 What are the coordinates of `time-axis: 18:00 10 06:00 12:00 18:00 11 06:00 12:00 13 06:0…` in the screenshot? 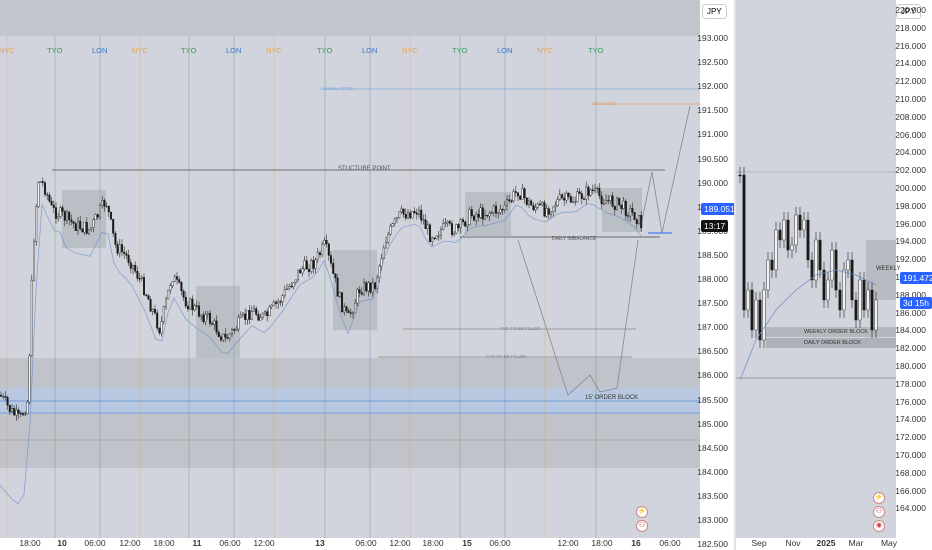 It's located at (350, 544).